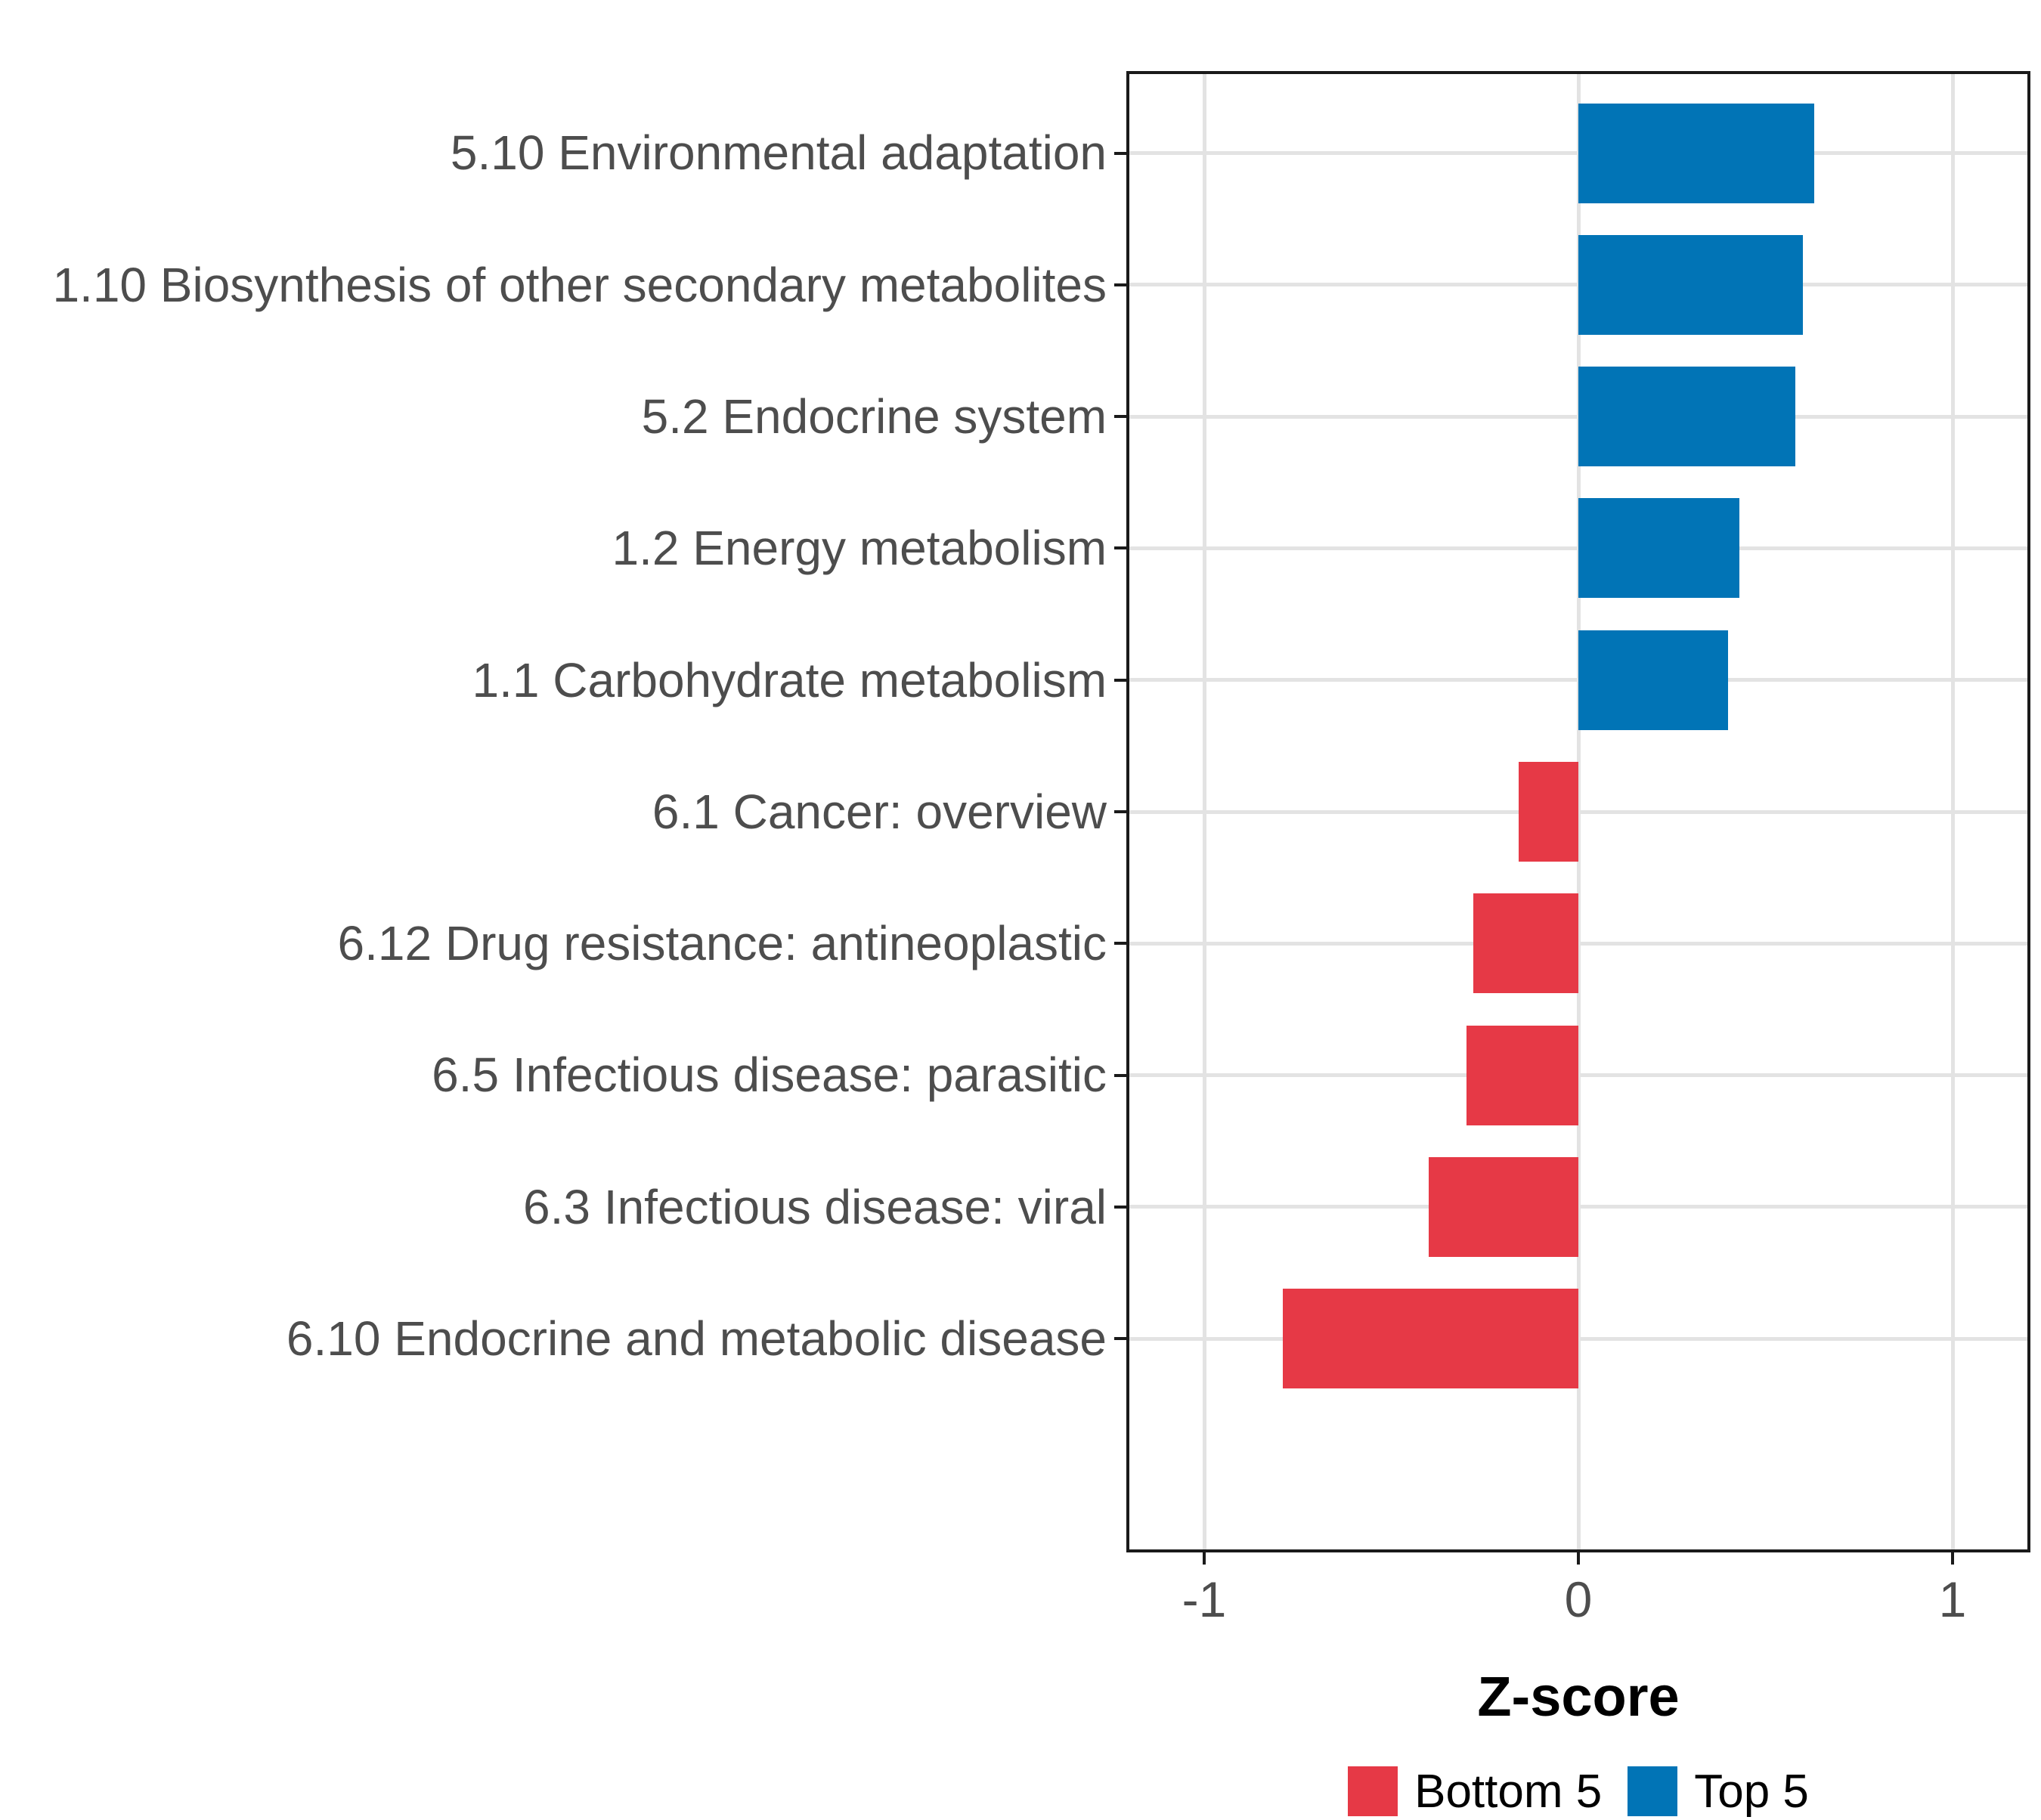  What do you see at coordinates (1508, 1791) in the screenshot?
I see `legend-label: Bottom 5` at bounding box center [1508, 1791].